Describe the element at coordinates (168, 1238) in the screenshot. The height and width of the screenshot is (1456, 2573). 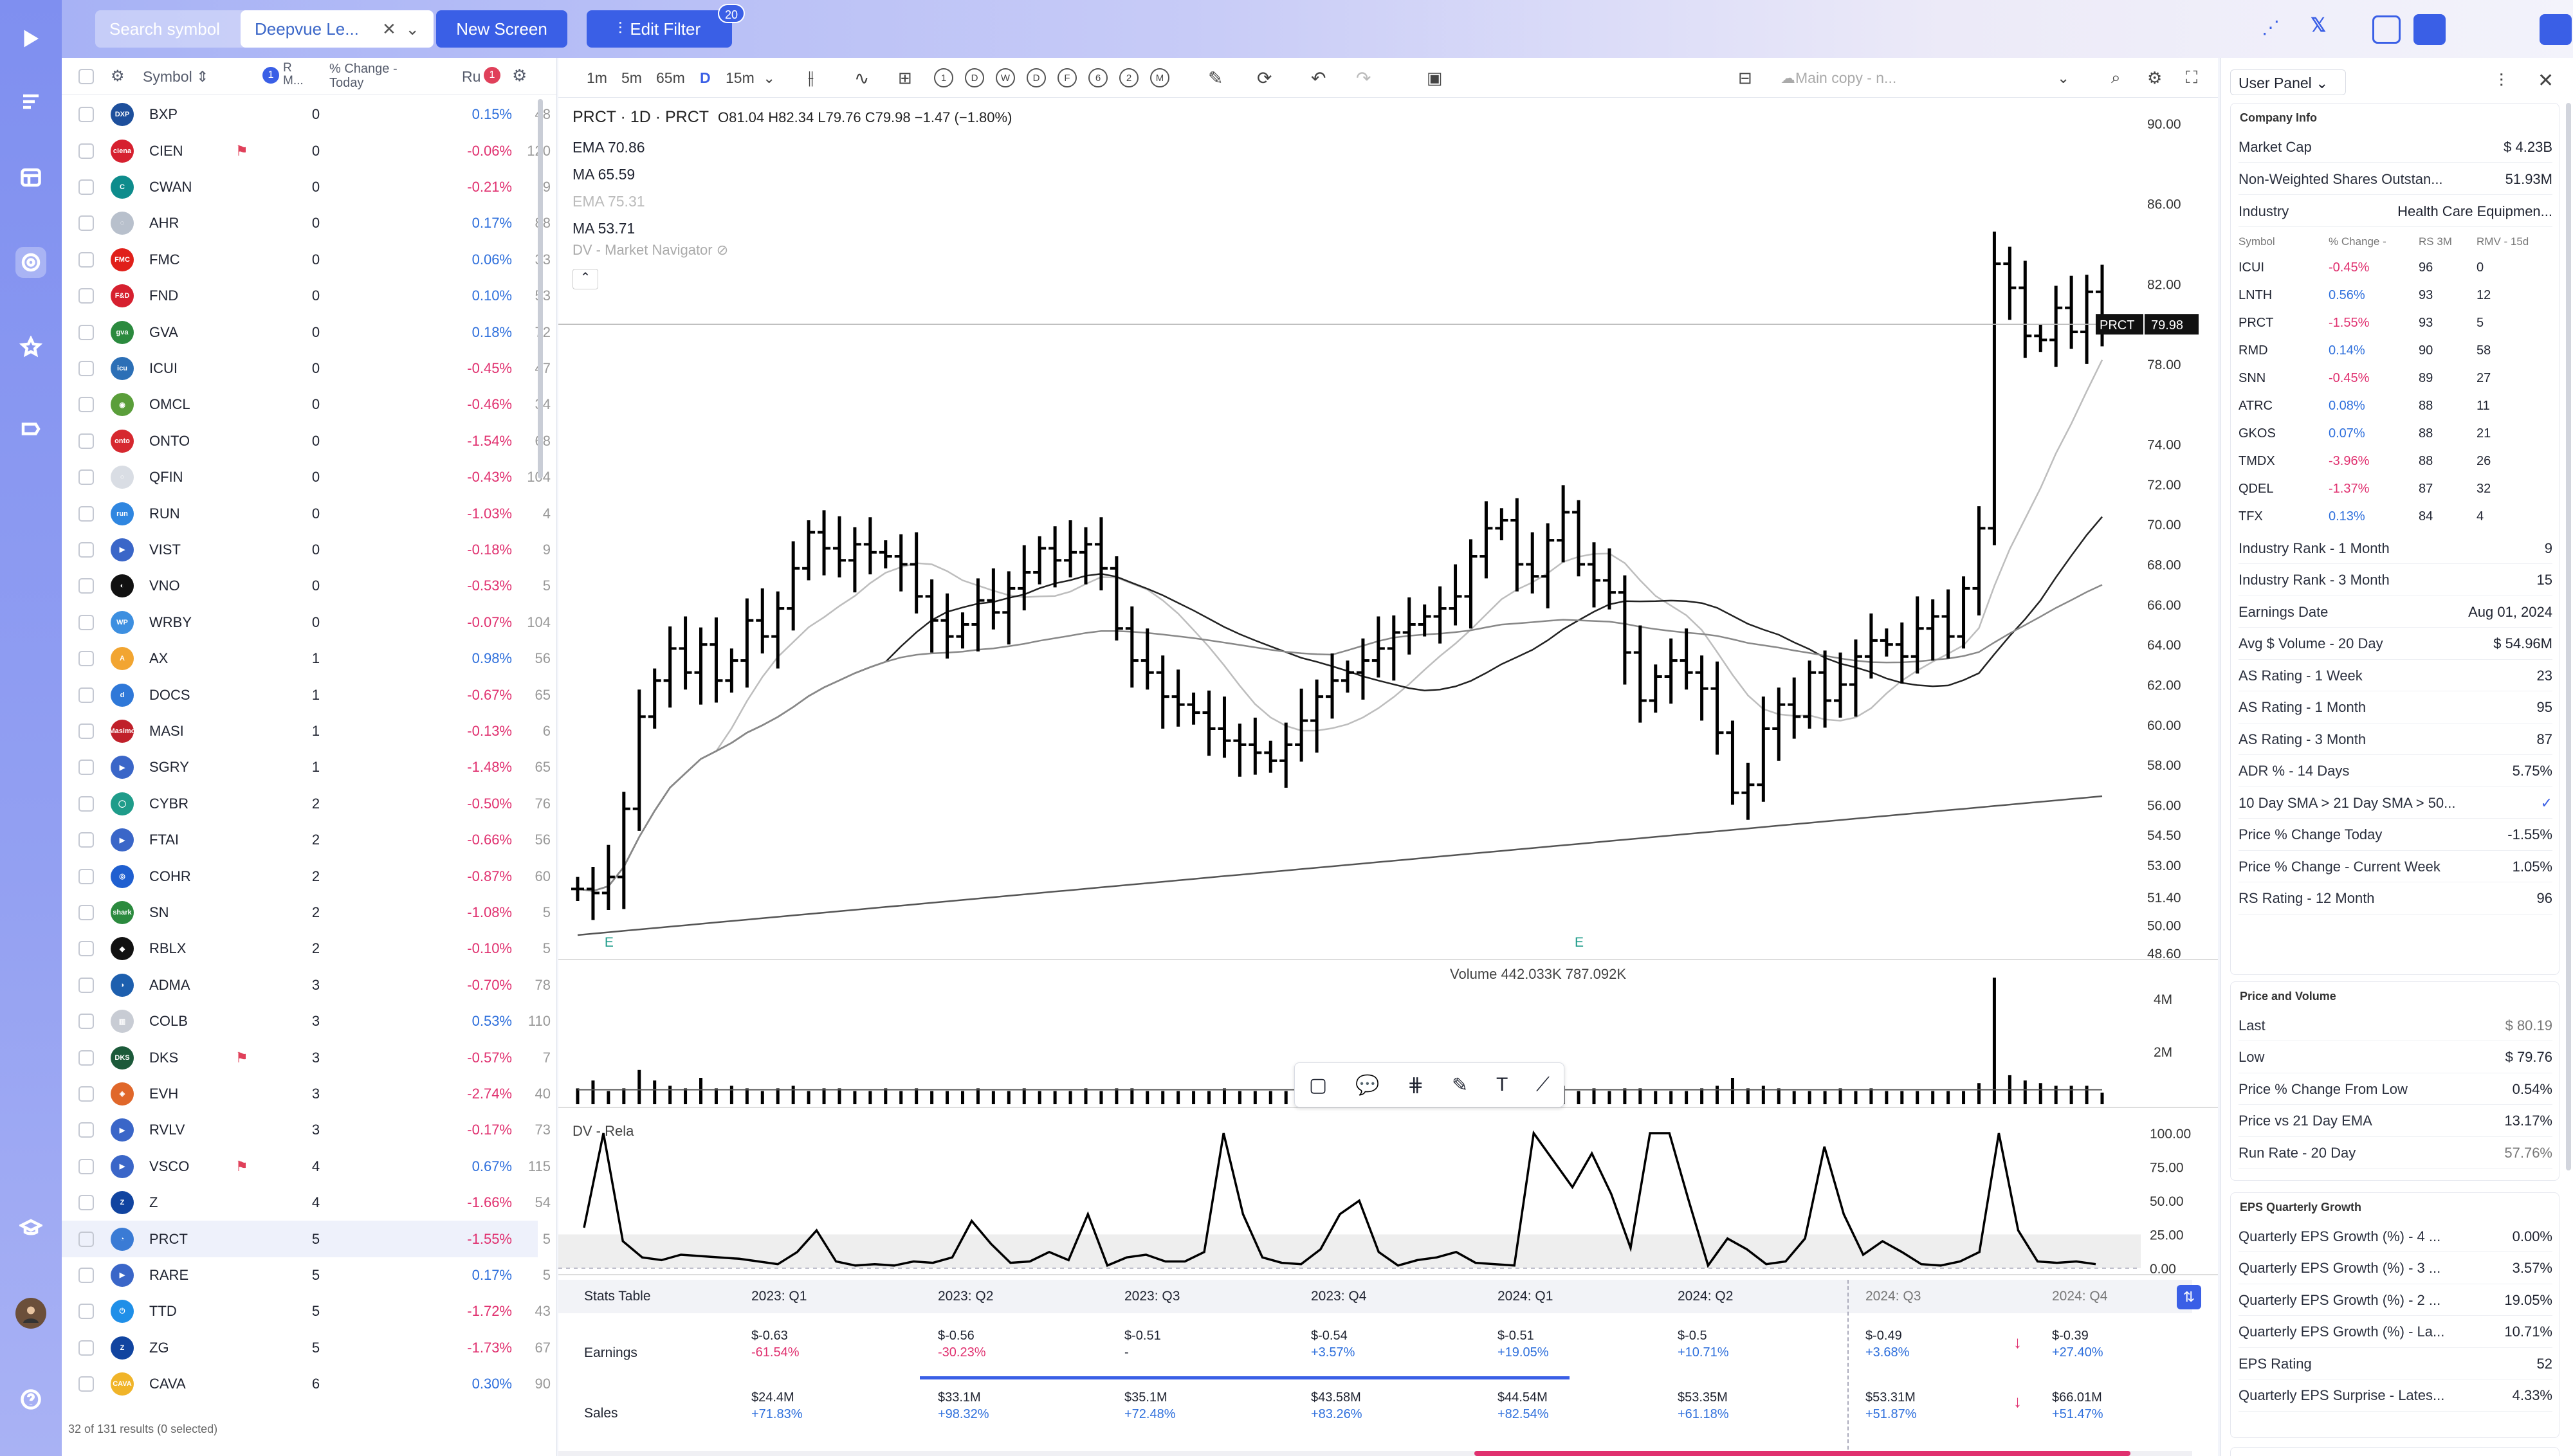
I see `row-symbol: PRCT` at that location.